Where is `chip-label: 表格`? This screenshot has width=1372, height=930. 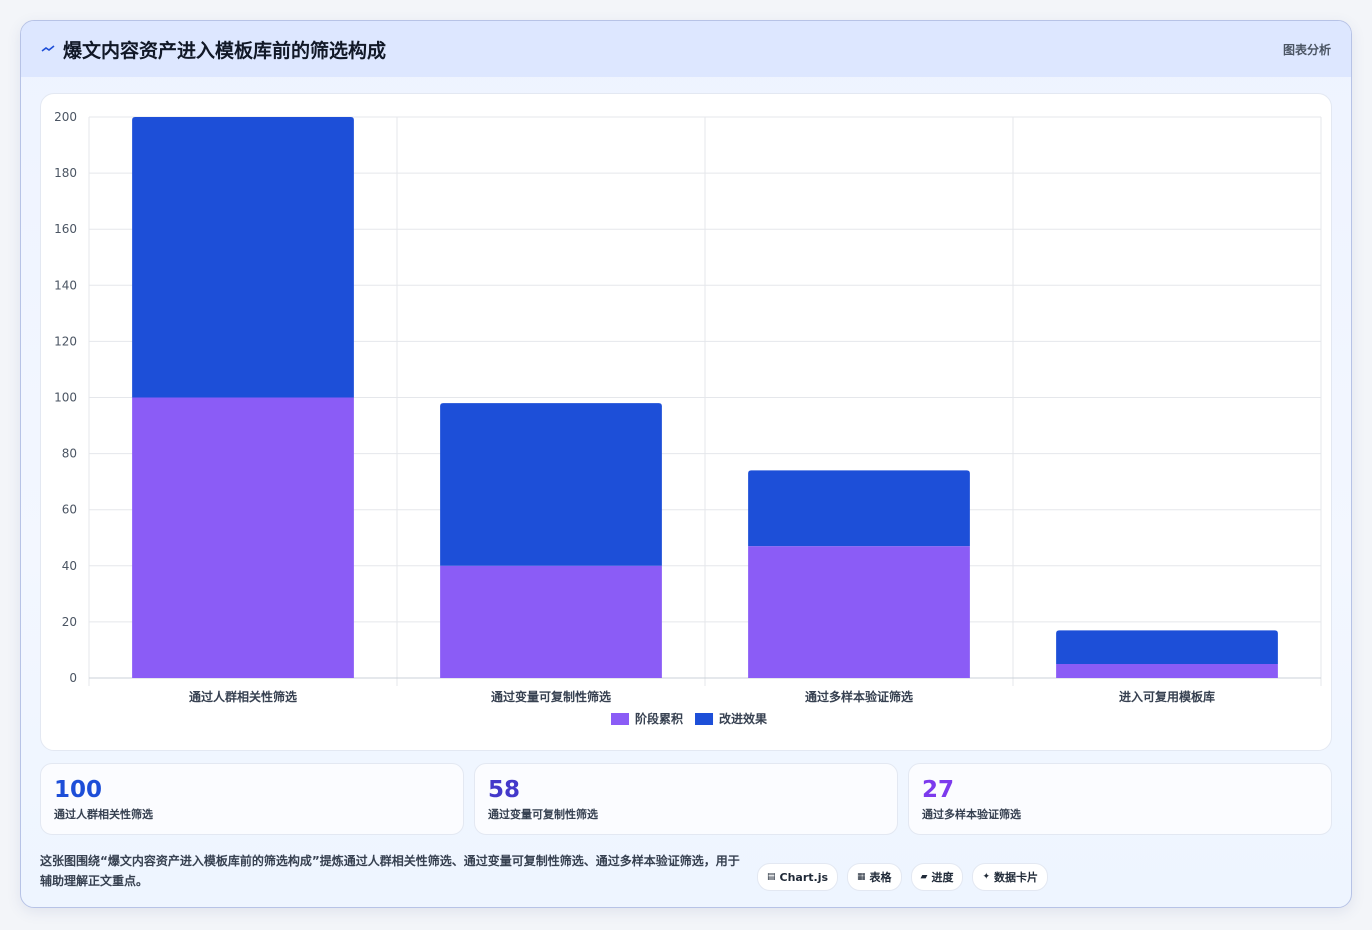 chip-label: 表格 is located at coordinates (880, 877).